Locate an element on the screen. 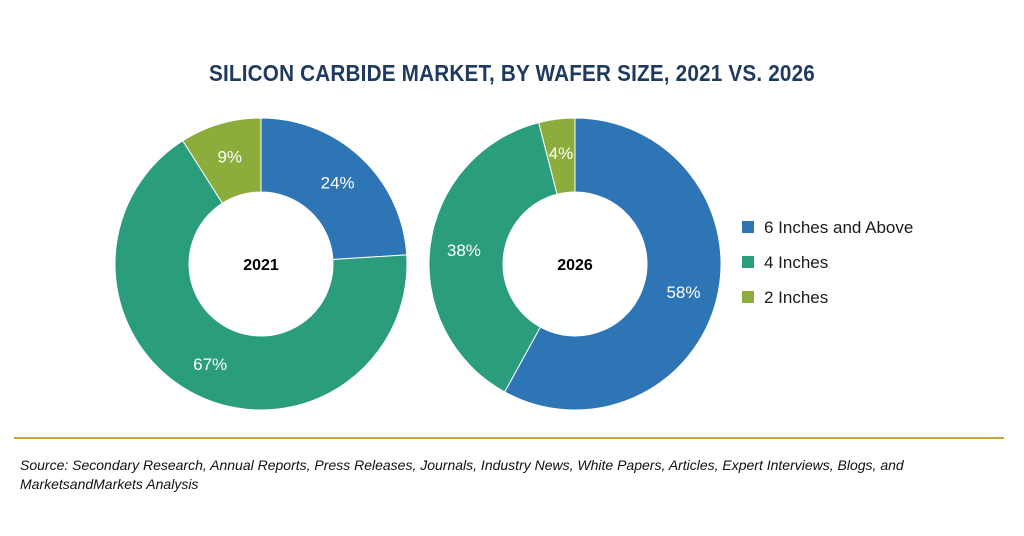 This screenshot has width=1024, height=536. legend-label-2: 2 Inches is located at coordinates (796, 297).